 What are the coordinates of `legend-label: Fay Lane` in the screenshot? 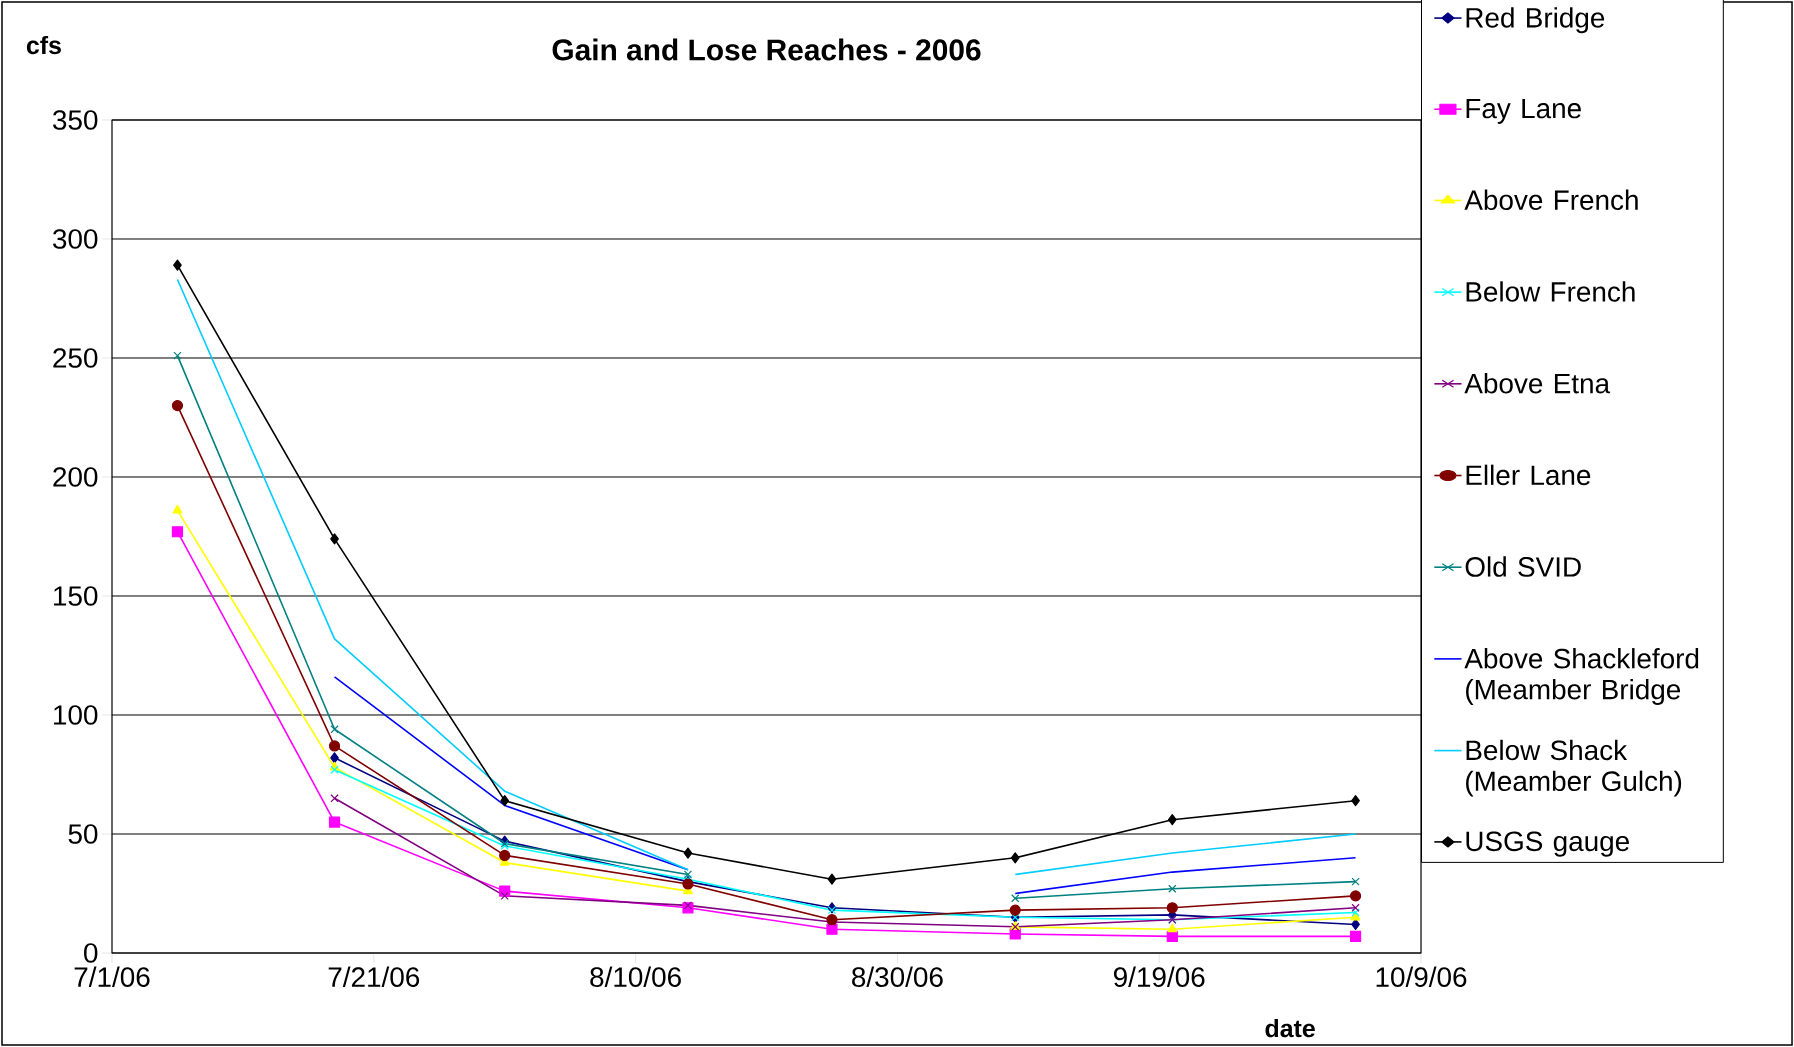 It's located at (1523, 111).